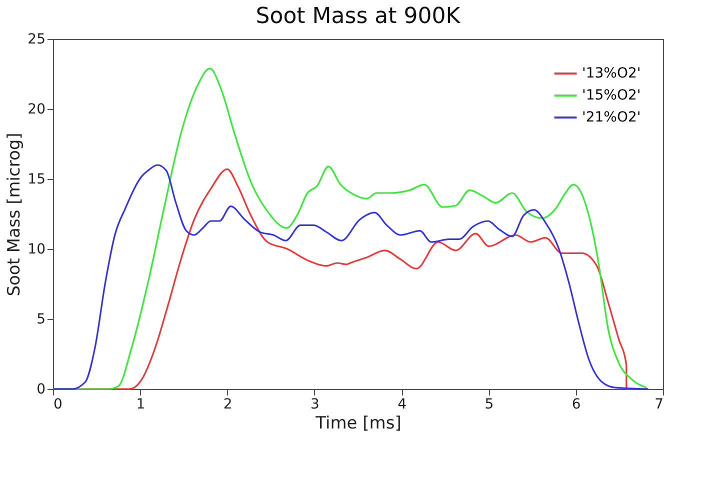 The width and height of the screenshot is (702, 477). What do you see at coordinates (14, 214) in the screenshot?
I see `y-axis-title: Soot Mass [microg]` at bounding box center [14, 214].